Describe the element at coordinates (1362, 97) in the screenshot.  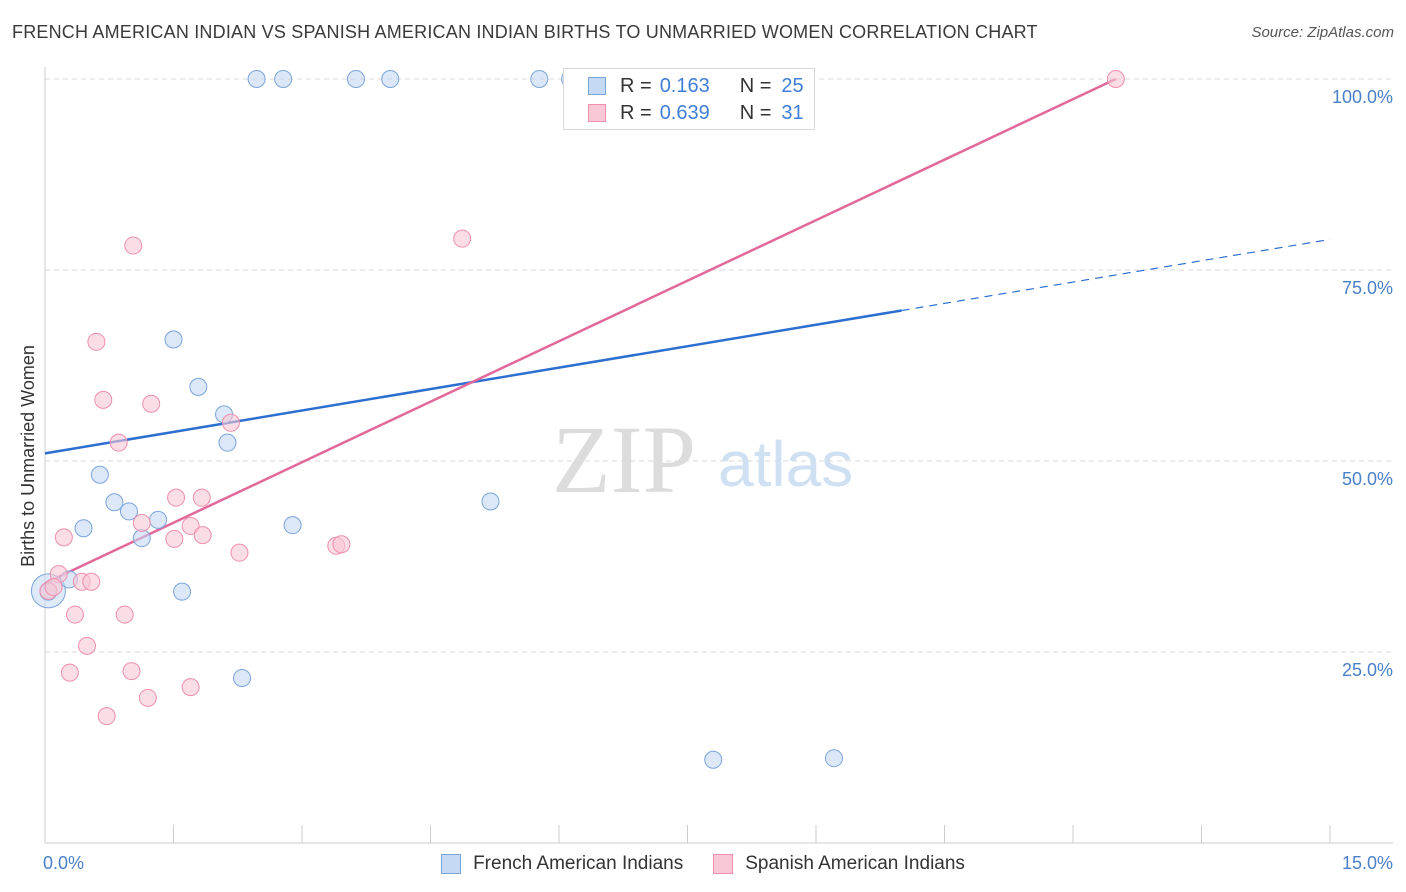
I see `y-tick-label: 100.0%` at that location.